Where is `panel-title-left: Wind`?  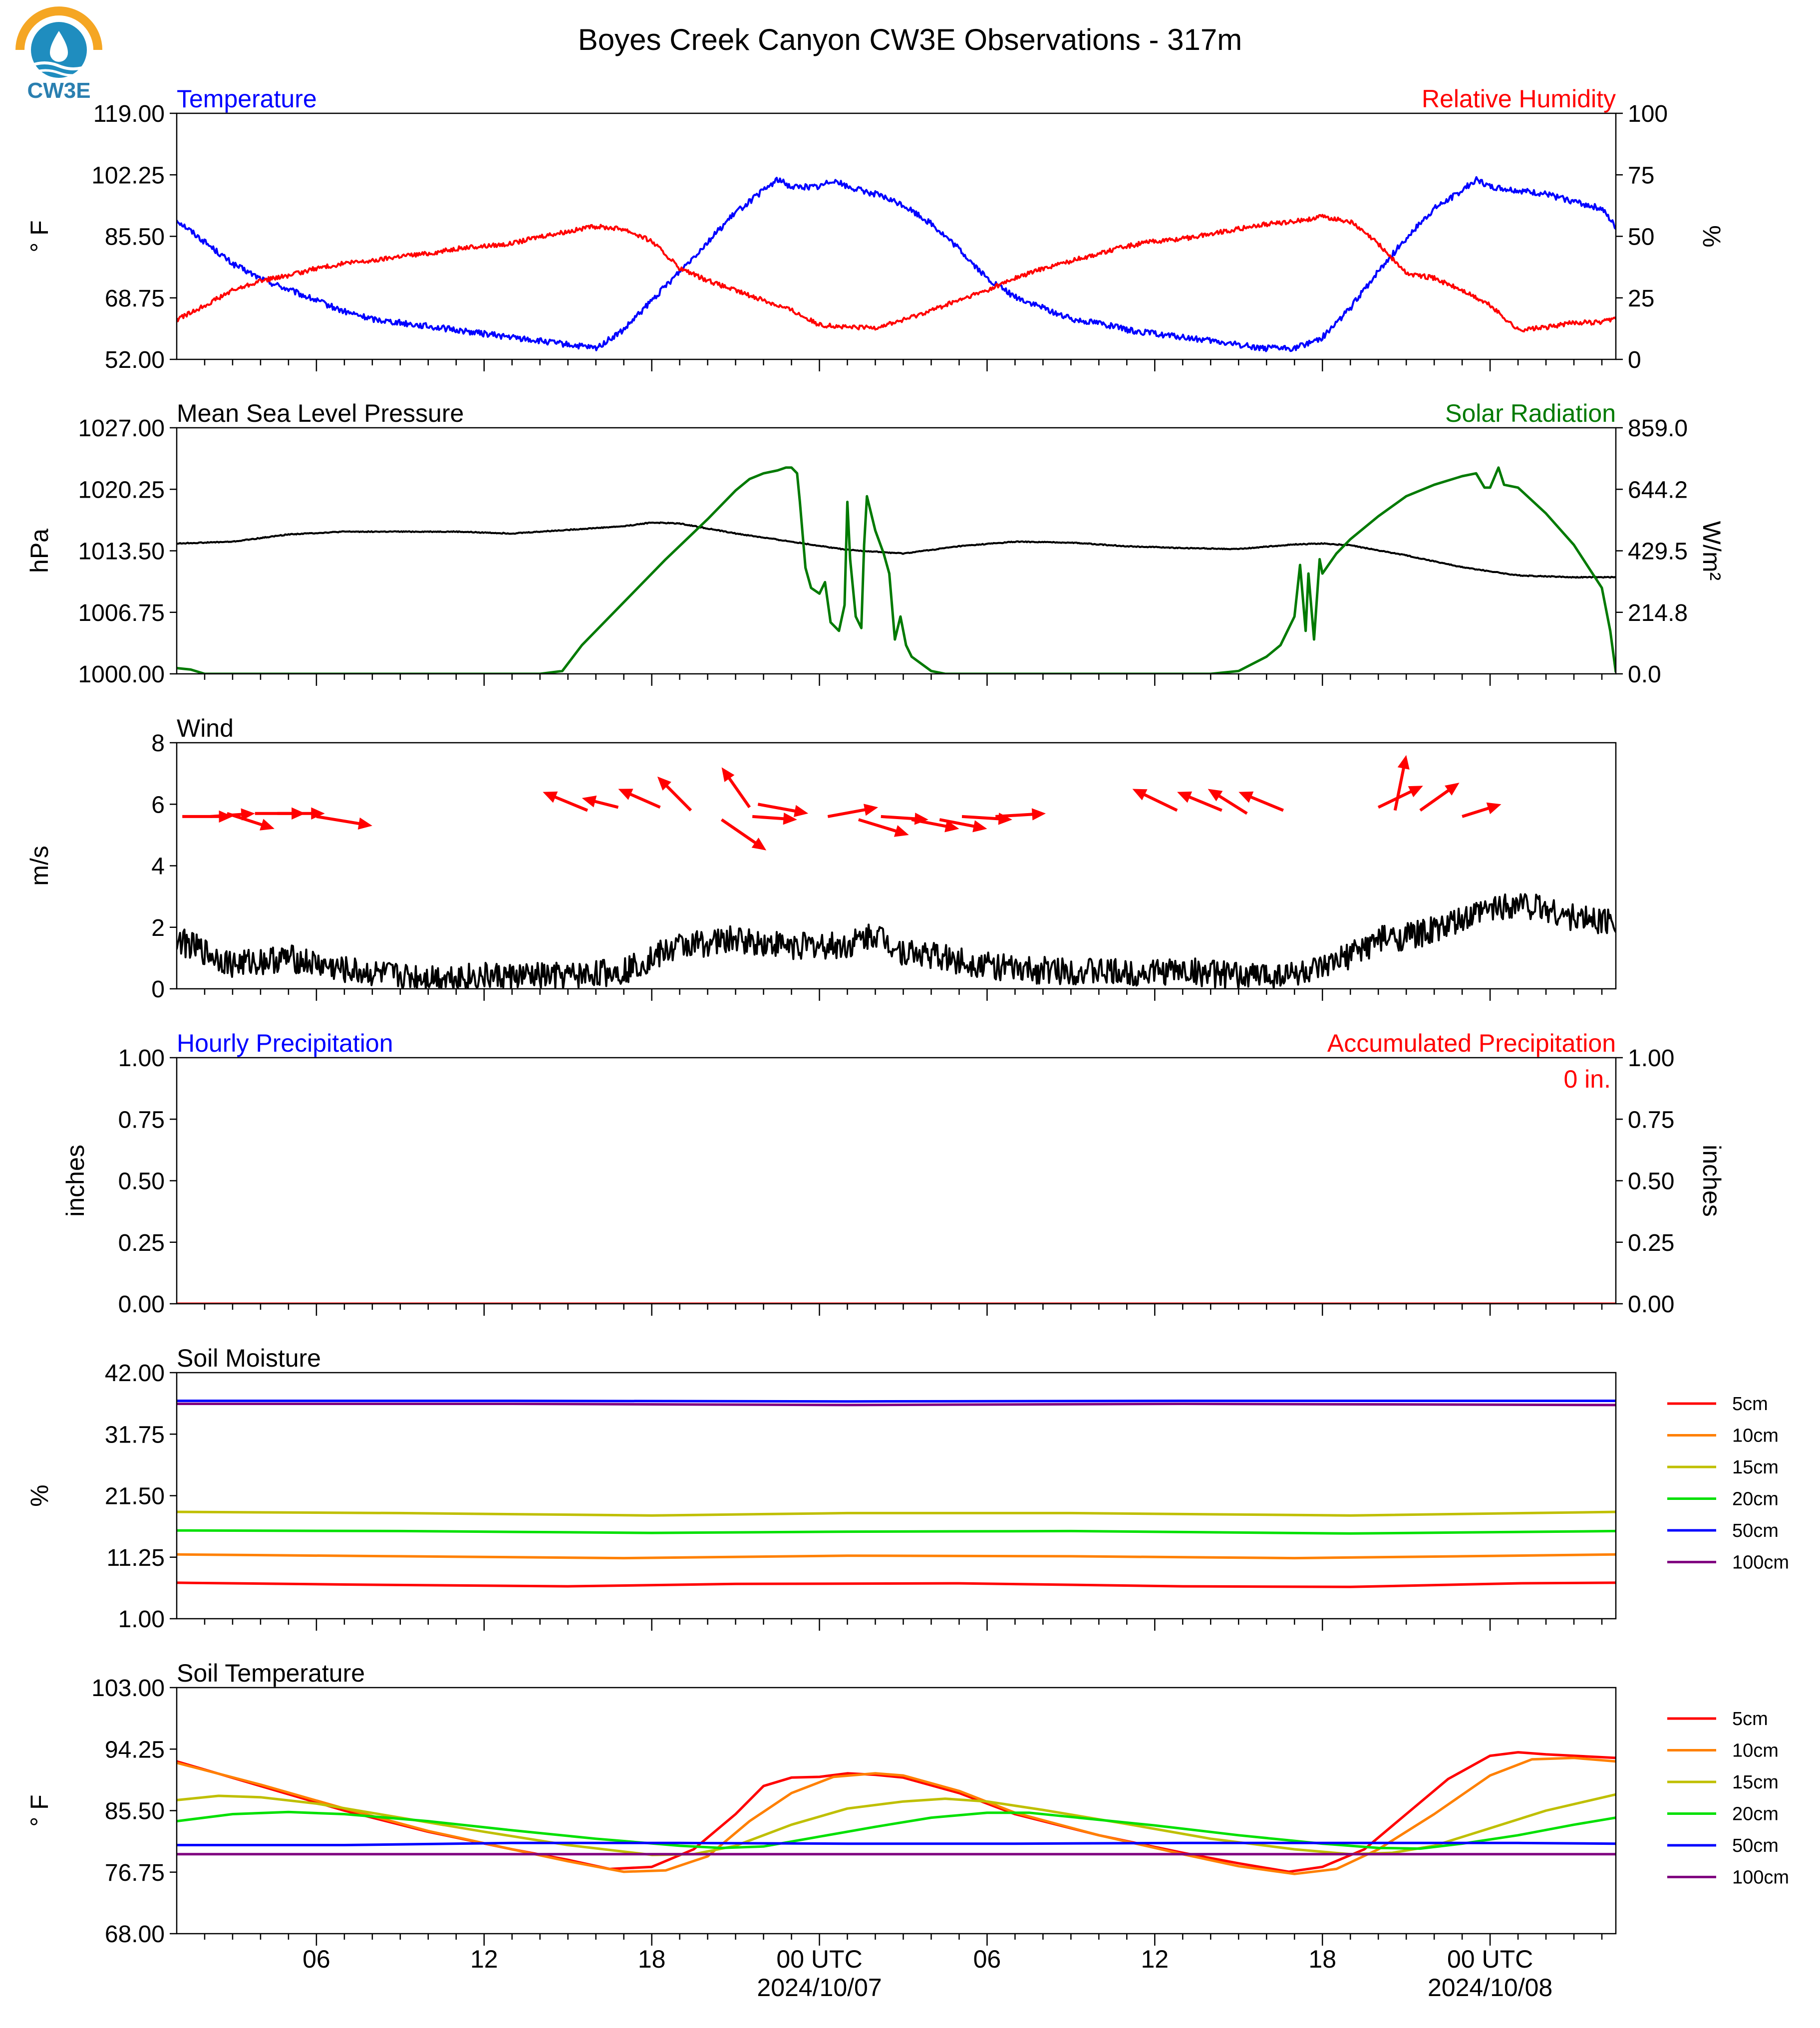 panel-title-left: Wind is located at coordinates (205, 728).